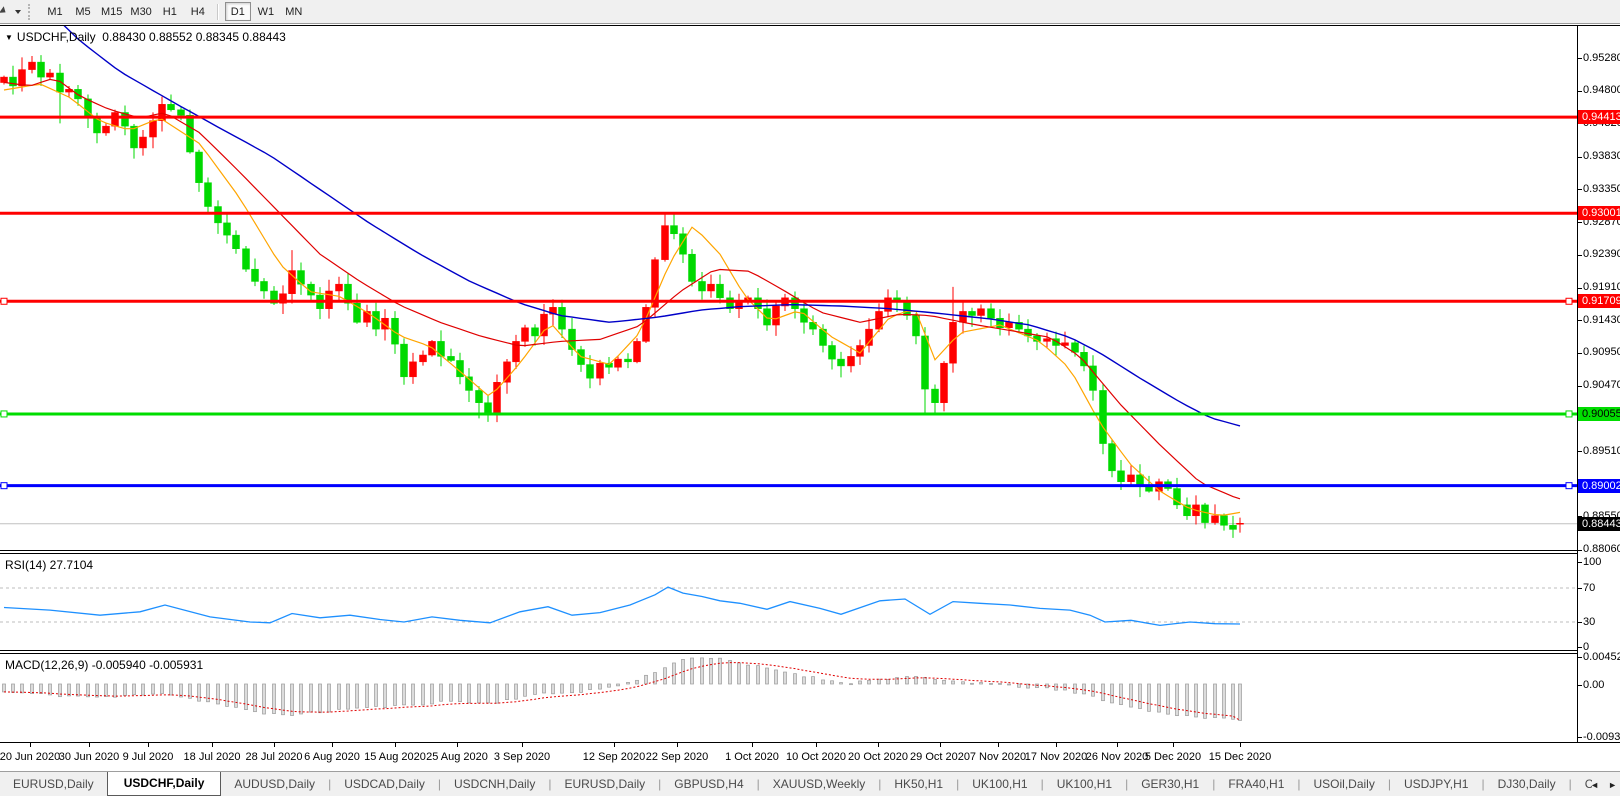 This screenshot has height=796, width=1620. Describe the element at coordinates (1589, 587) in the screenshot. I see `rsi-axis-label: 70` at that location.